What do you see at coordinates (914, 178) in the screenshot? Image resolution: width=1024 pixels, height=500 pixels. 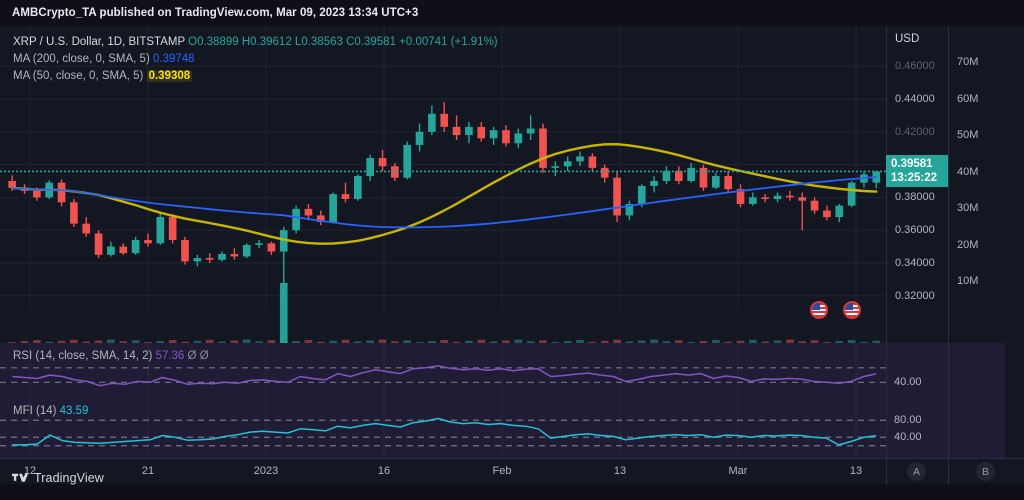 I see `current-time-value: 13:25:22` at bounding box center [914, 178].